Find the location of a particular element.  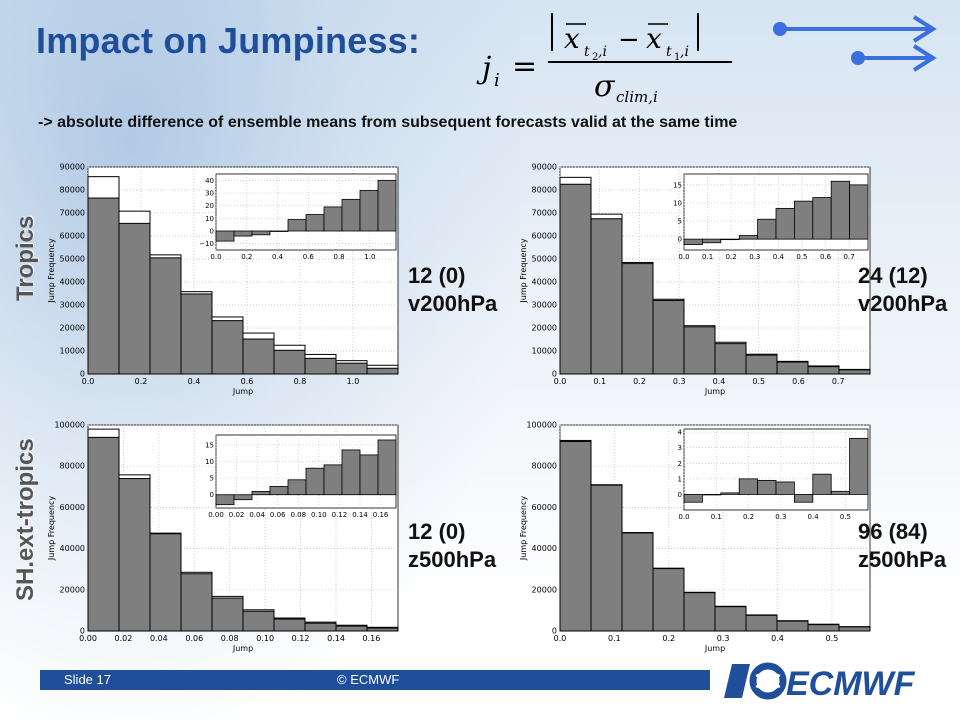

x-tick-label: 0.1 is located at coordinates (614, 638).